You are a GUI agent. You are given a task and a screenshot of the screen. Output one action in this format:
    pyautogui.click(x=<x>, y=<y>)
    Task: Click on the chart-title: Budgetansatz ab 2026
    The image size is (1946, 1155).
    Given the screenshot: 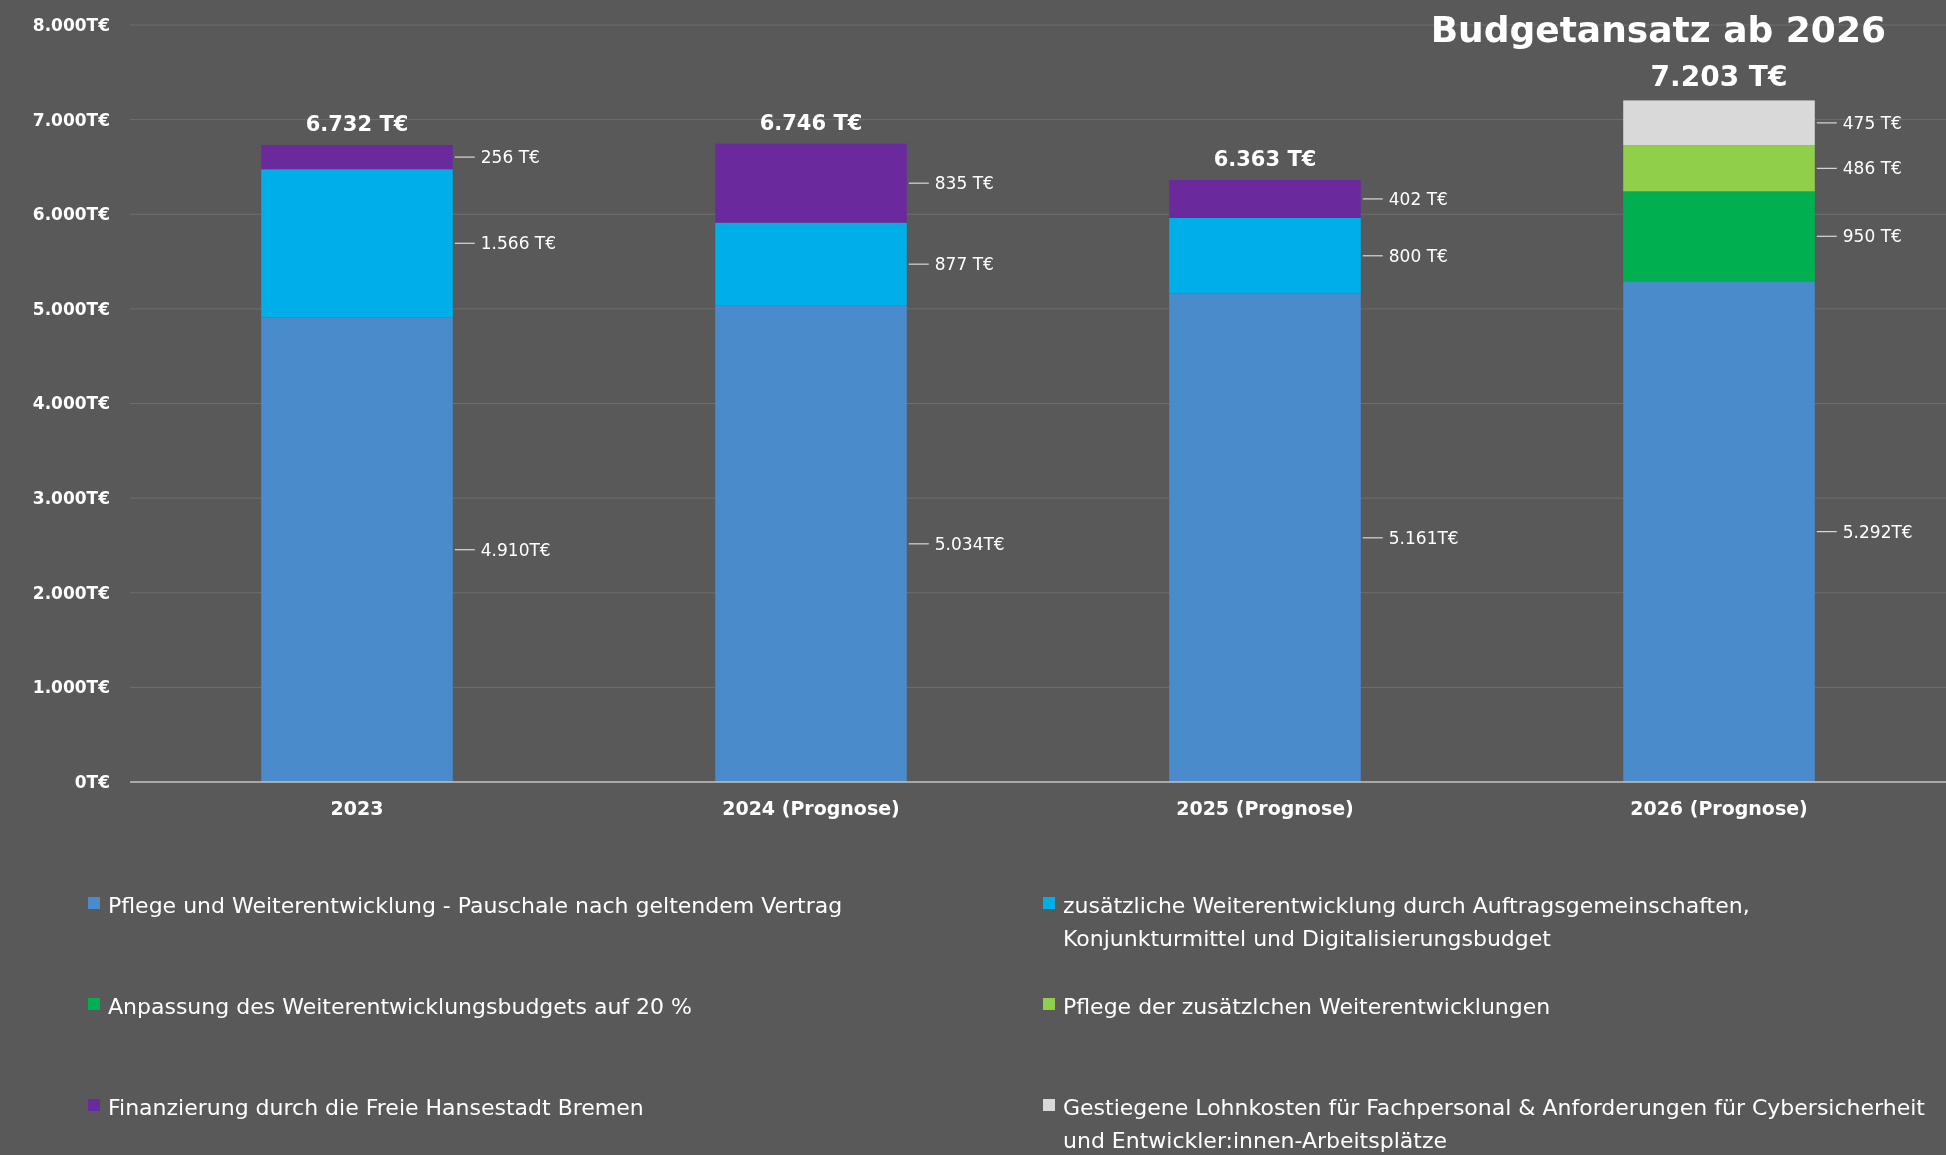 What is the action you would take?
    pyautogui.click(x=1658, y=29)
    